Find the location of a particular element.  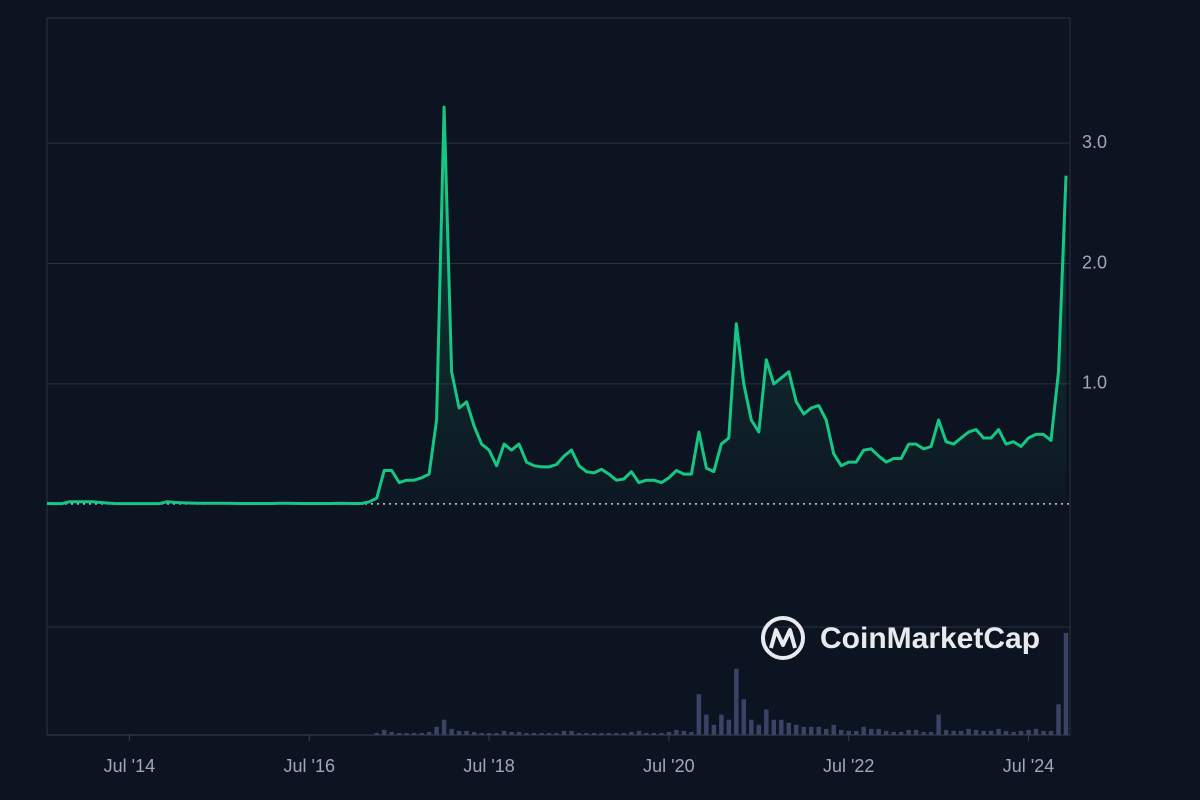

x-tick-label: Jul '18 is located at coordinates (488, 766).